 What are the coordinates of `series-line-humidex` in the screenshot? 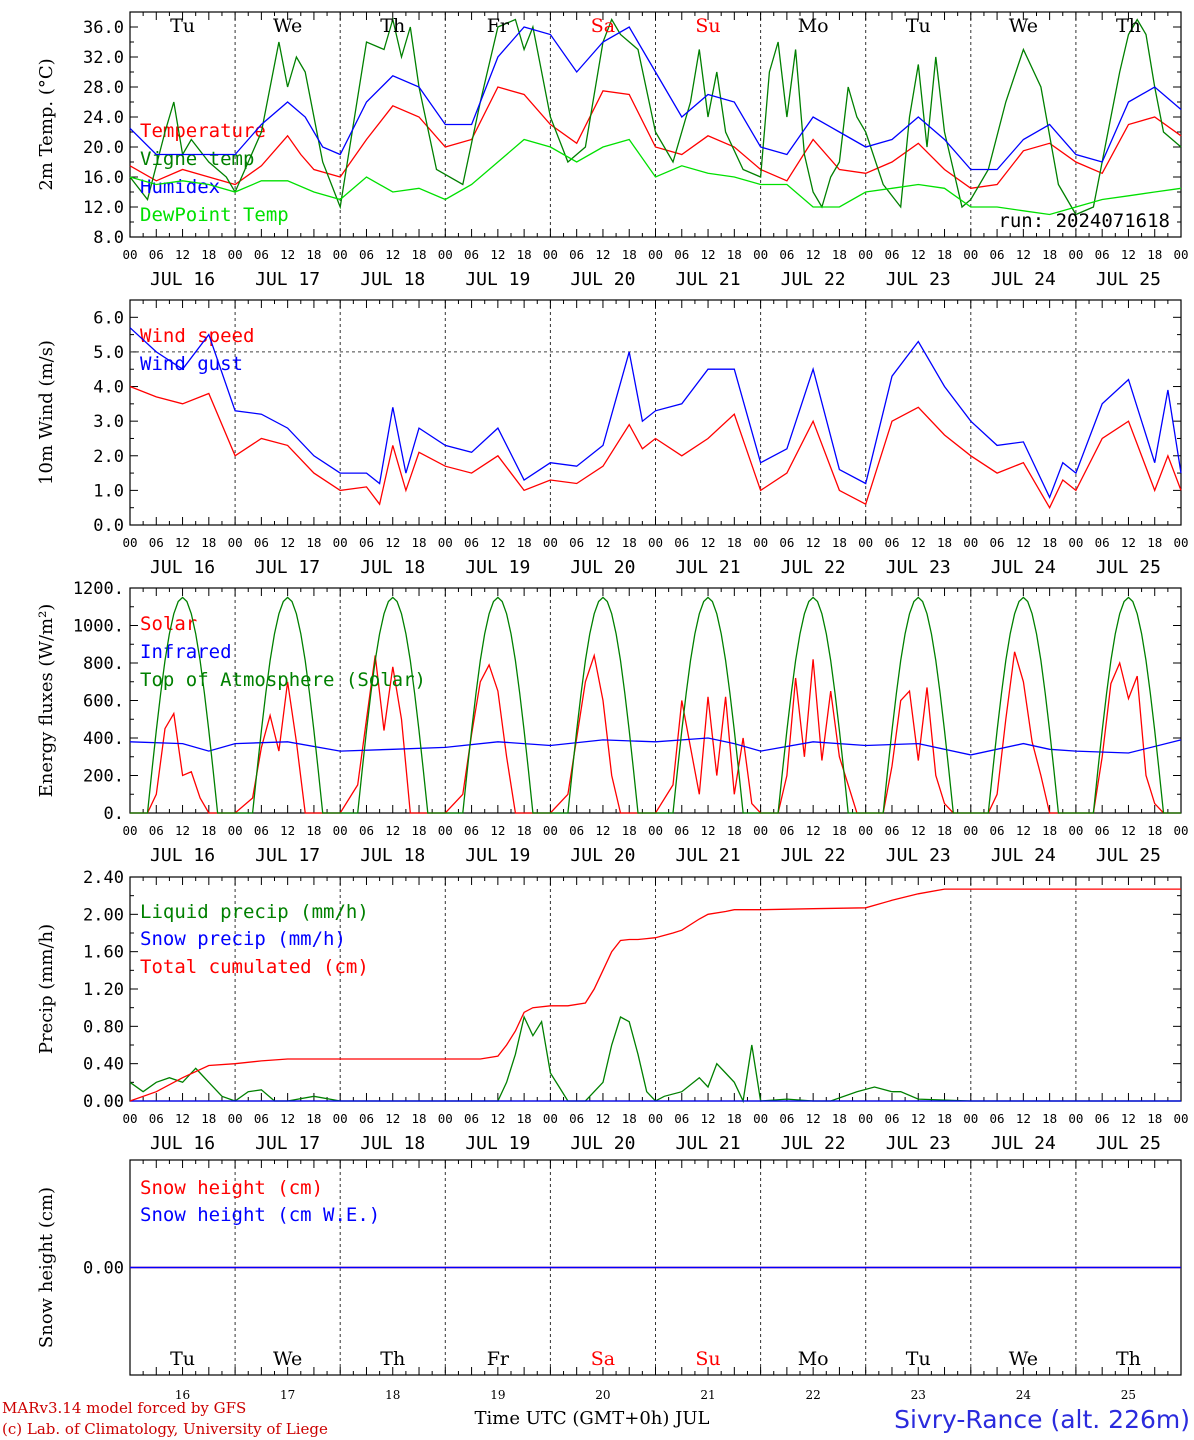 It's located at (655, 98).